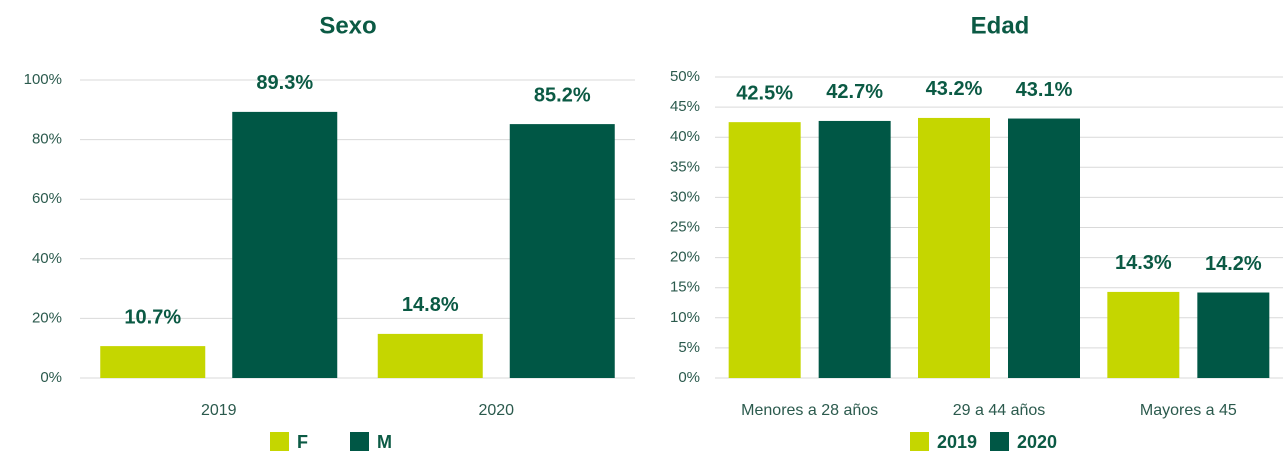 This screenshot has height=455, width=1283. What do you see at coordinates (685, 196) in the screenshot?
I see `y-tick-label: 30%` at bounding box center [685, 196].